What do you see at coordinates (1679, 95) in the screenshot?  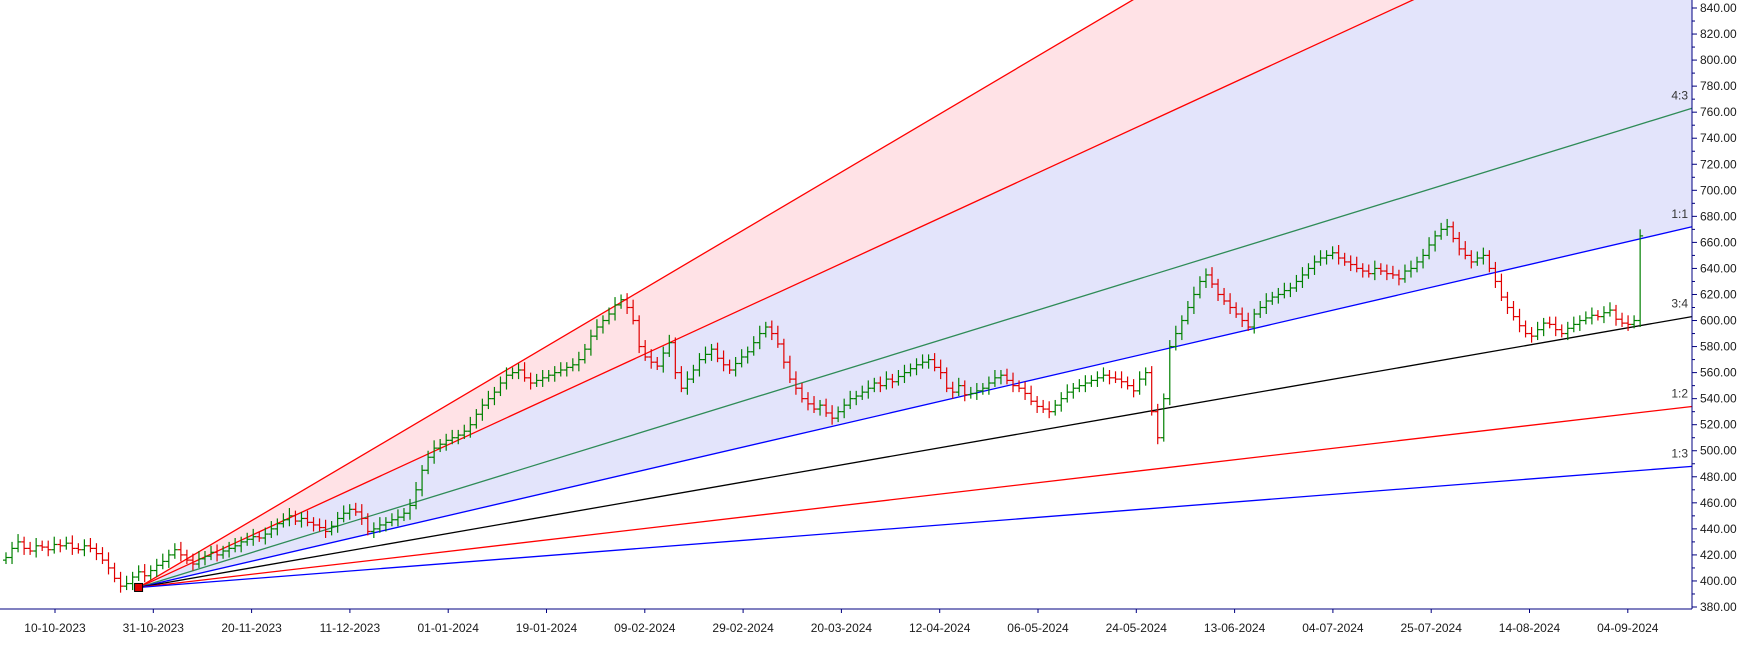 I see `fan-line-label: 4:3` at bounding box center [1679, 95].